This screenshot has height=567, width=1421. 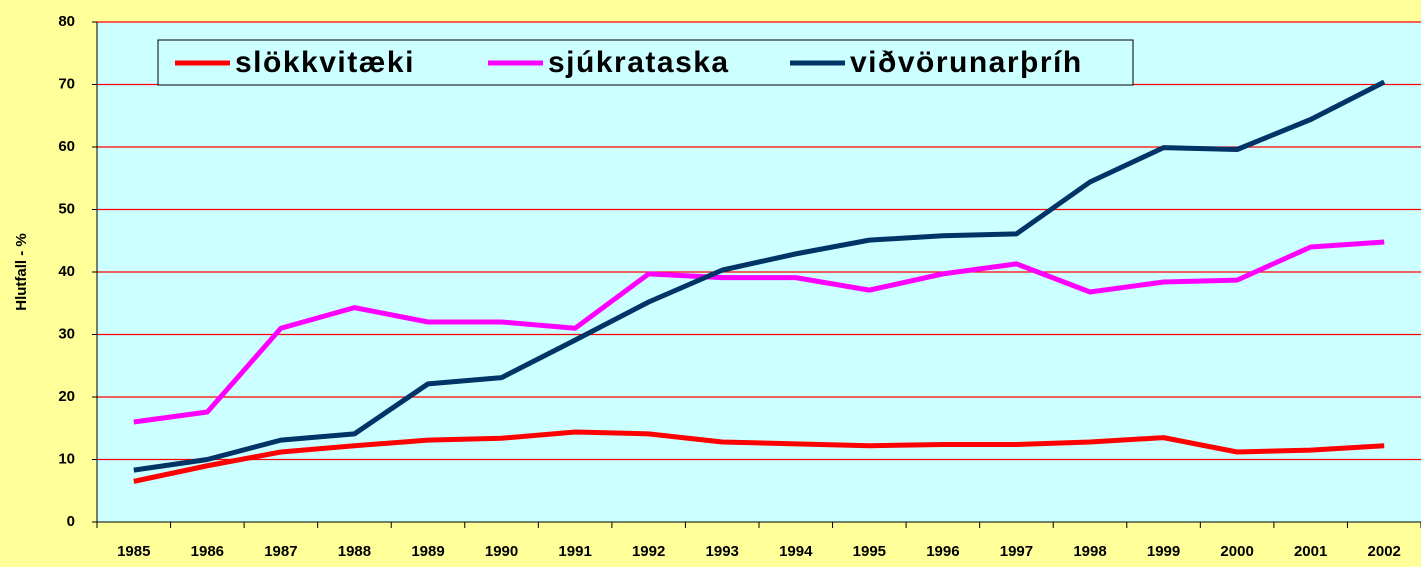 I want to click on x-tick-label: 1986, so click(x=207, y=551).